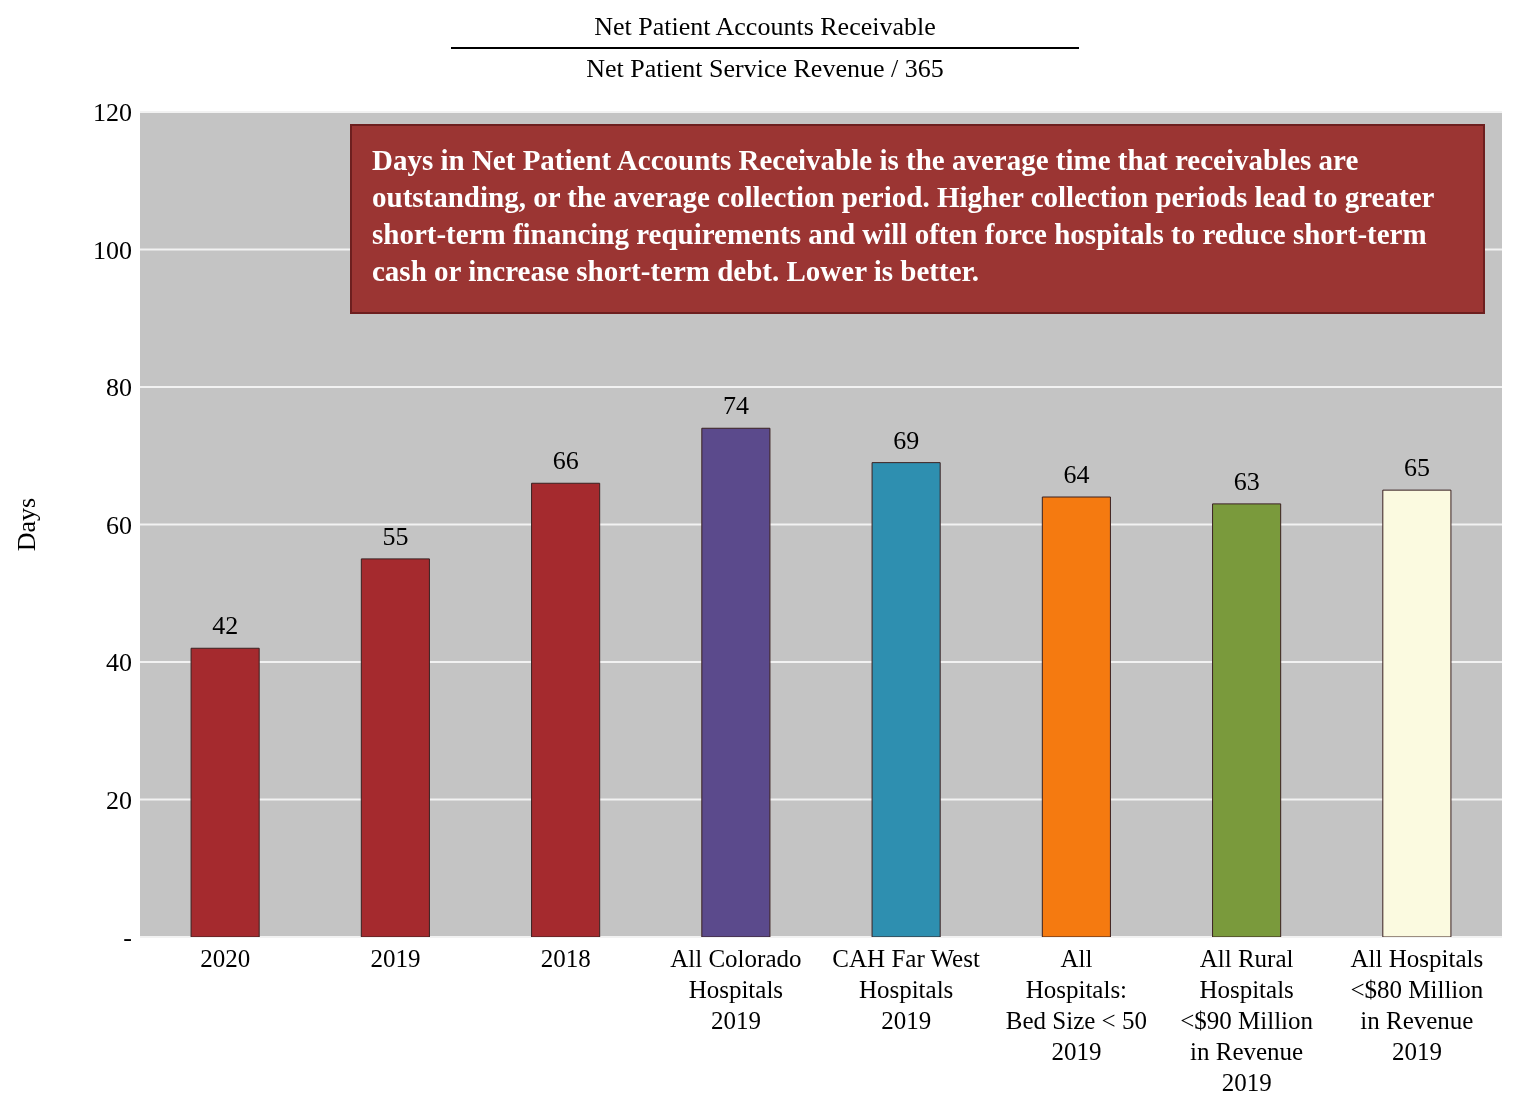 The height and width of the screenshot is (1114, 1515). What do you see at coordinates (765, 27) in the screenshot?
I see `chart-title: Net Patient Accounts Receivable` at bounding box center [765, 27].